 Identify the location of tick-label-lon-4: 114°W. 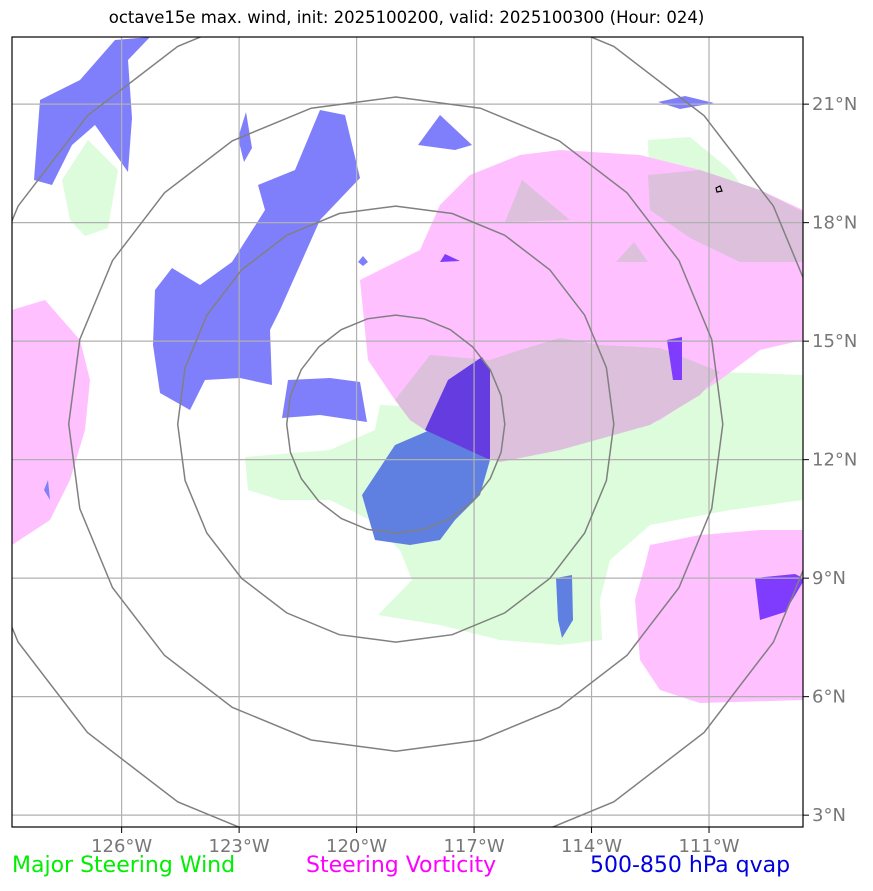
(591, 846).